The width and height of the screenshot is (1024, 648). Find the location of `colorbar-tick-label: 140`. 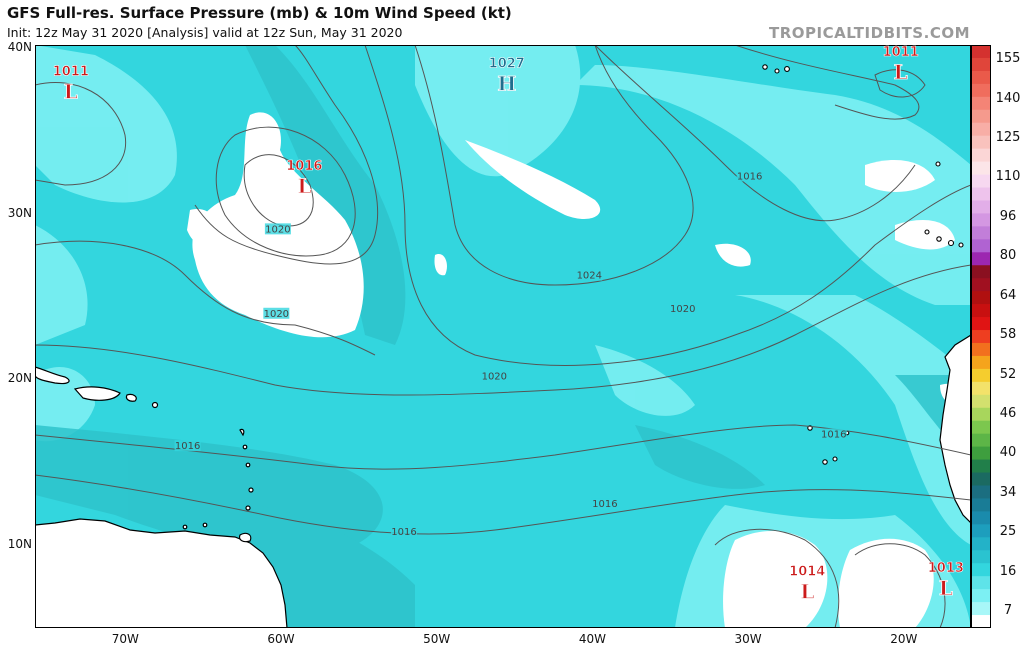

colorbar-tick-label: 140 is located at coordinates (1008, 98).